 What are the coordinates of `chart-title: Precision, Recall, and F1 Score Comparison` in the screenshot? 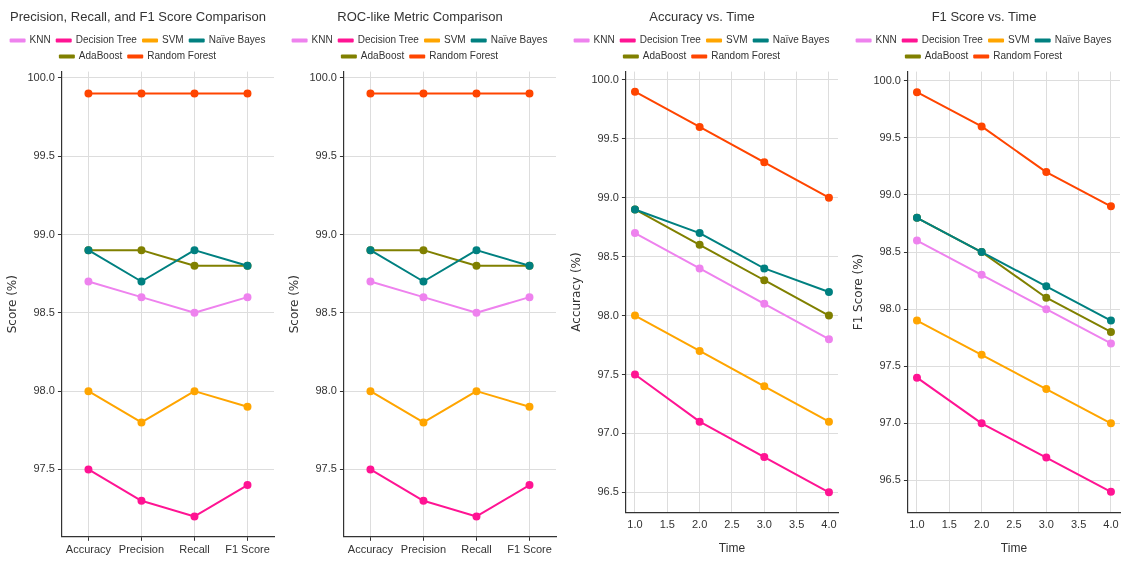 It's located at (138, 17).